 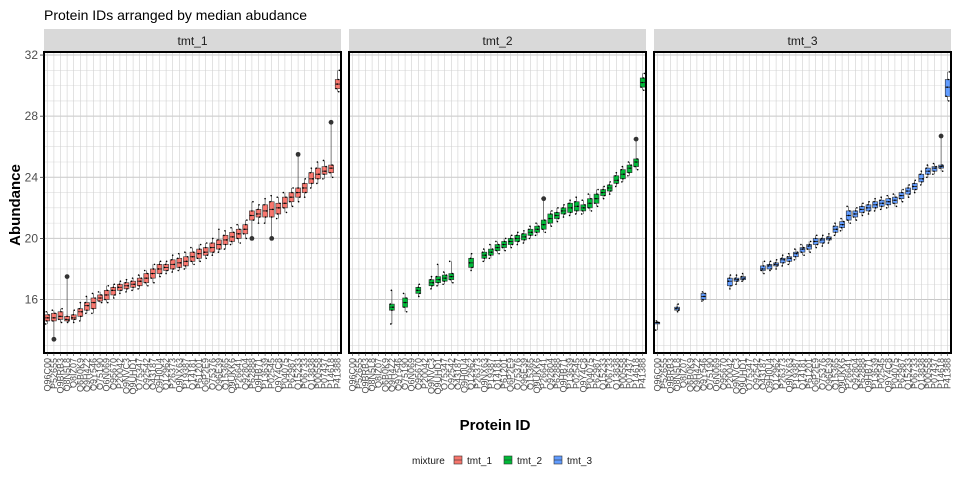 I want to click on box-P13639, so click(x=875, y=204).